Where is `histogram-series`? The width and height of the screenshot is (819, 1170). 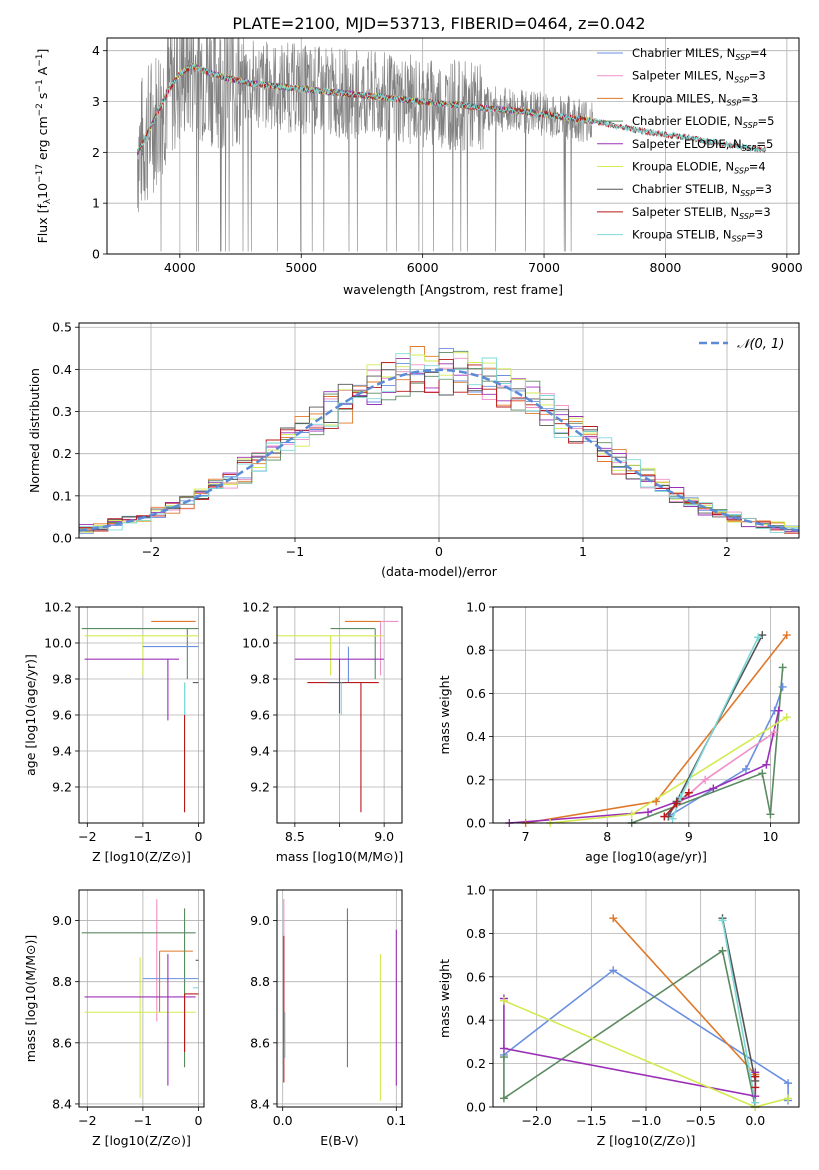
histogram-series is located at coordinates (439, 443).